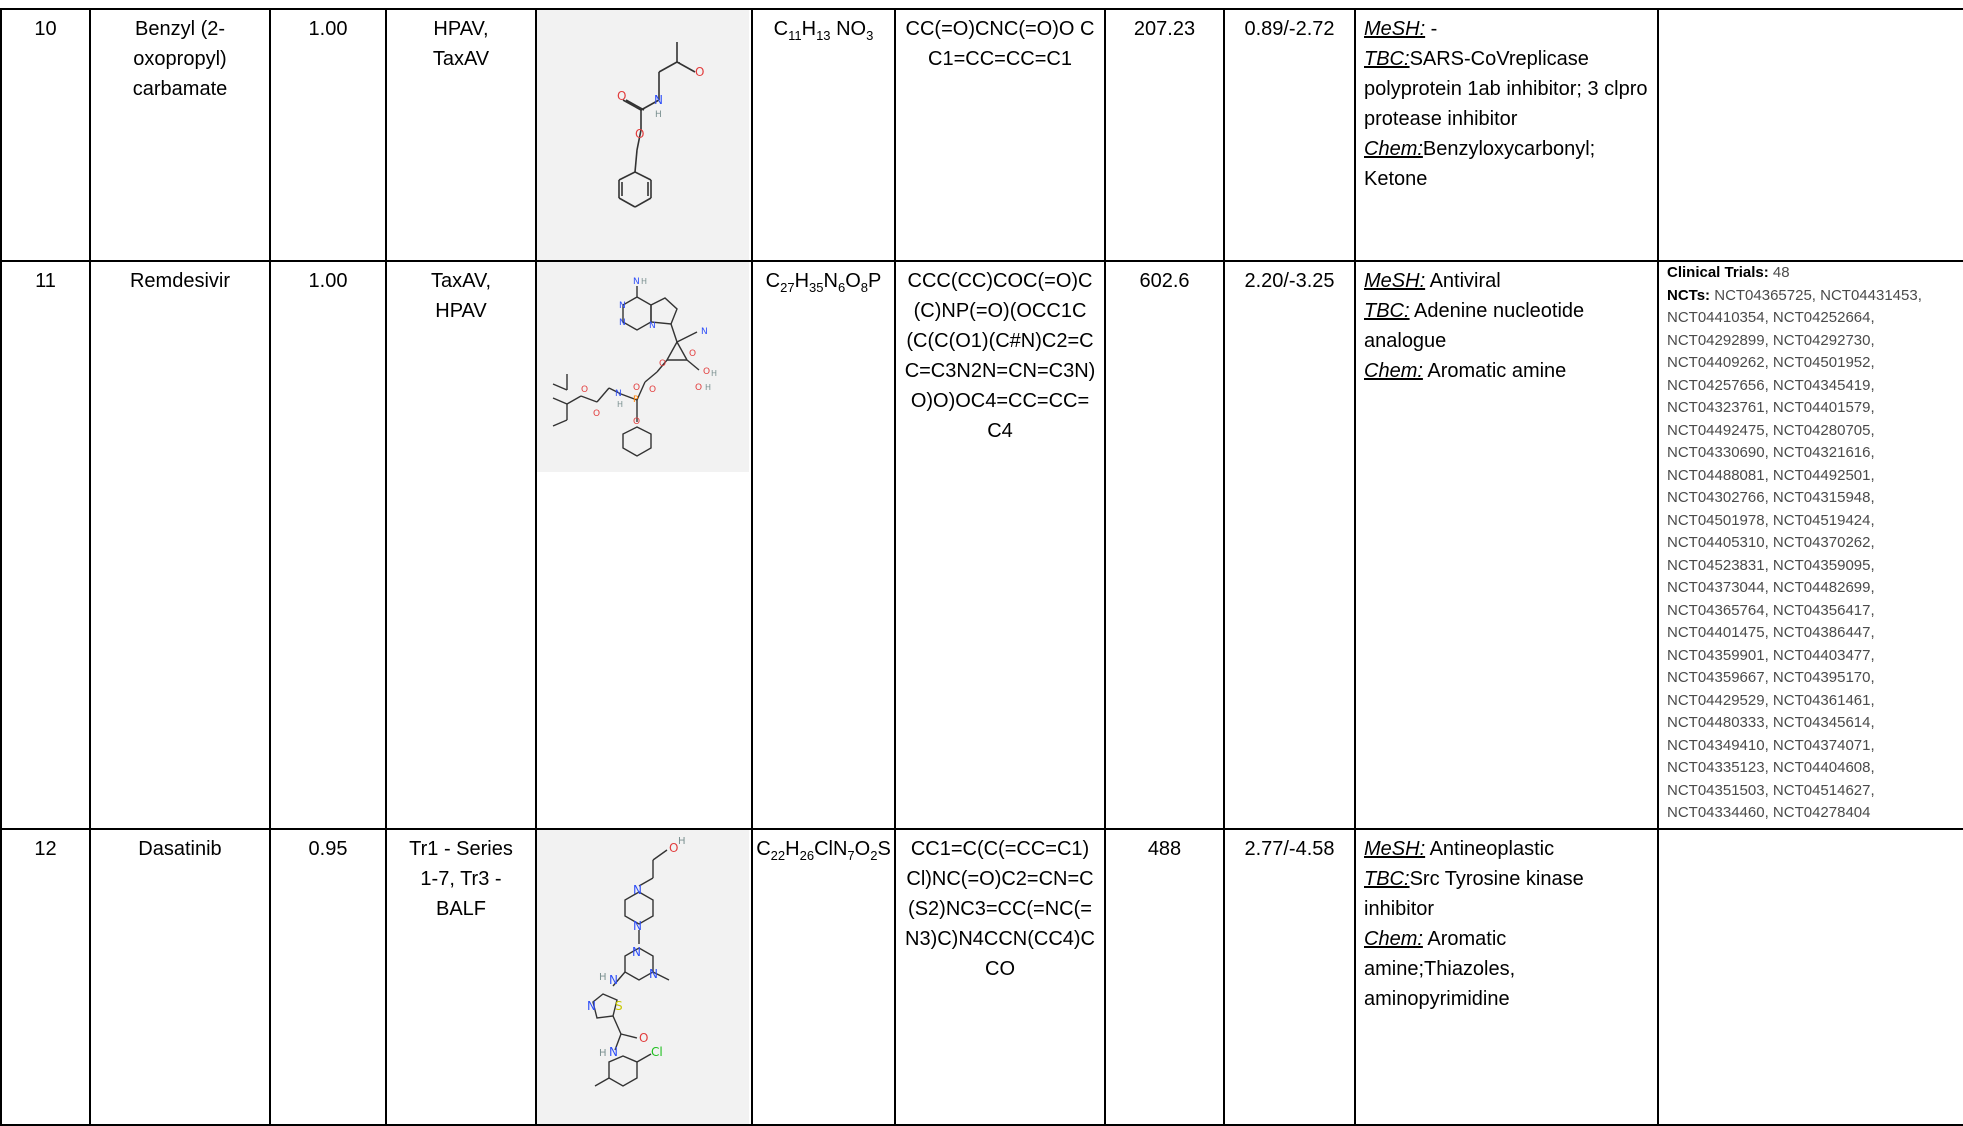 The width and height of the screenshot is (1963, 1126). I want to click on compound-name: Benzyl (2-oxopropyl) carbamate, so click(180, 135).